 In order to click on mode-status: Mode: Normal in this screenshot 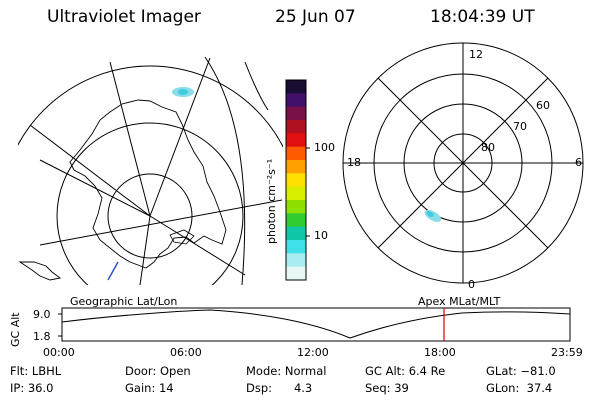, I will do `click(286, 371)`.